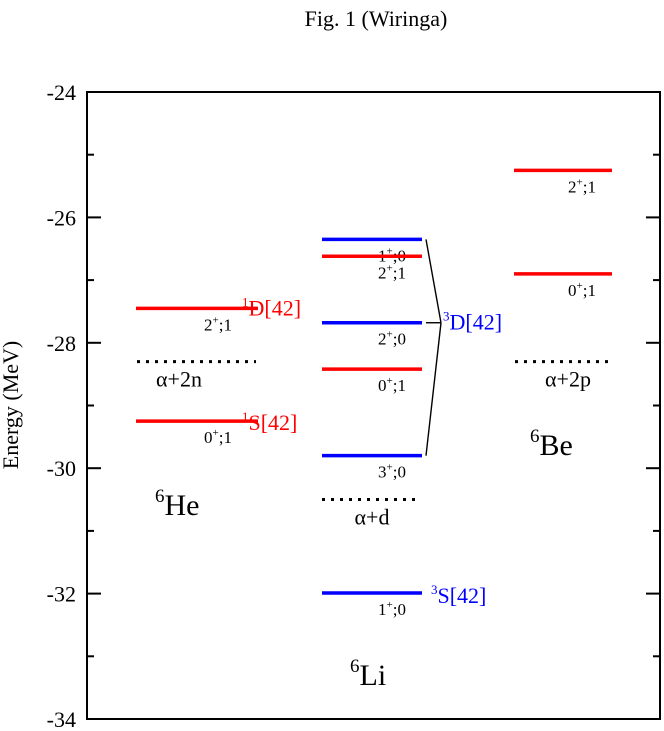 The width and height of the screenshot is (664, 731). What do you see at coordinates (182, 505) in the screenshot?
I see `nucleus-symbol: He` at bounding box center [182, 505].